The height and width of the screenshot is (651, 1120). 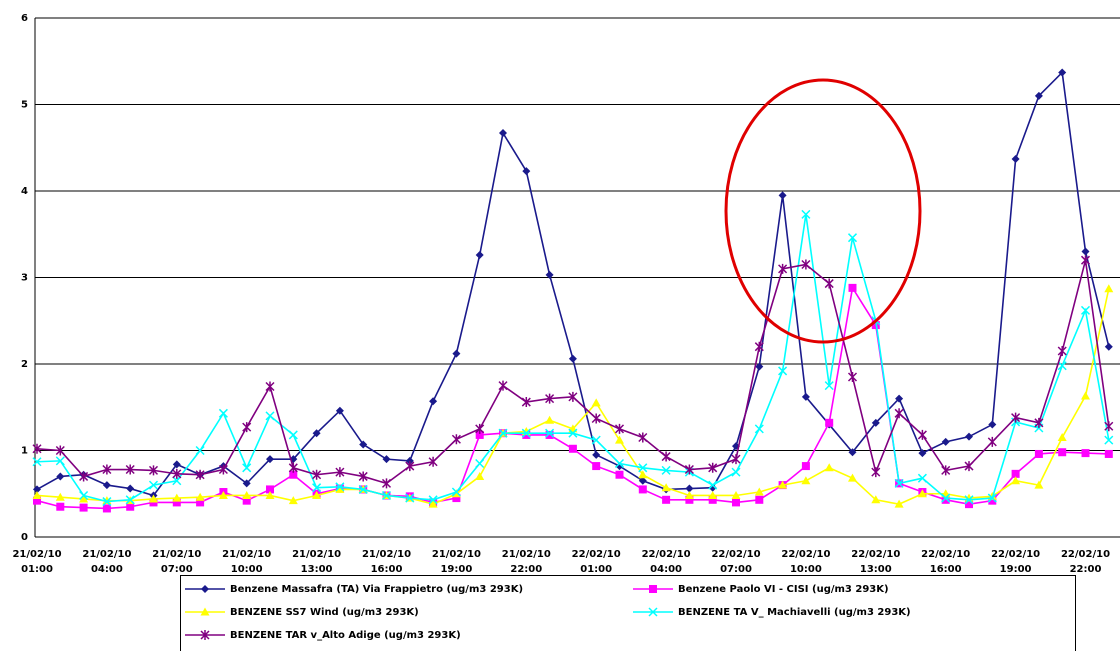 What do you see at coordinates (24, 451) in the screenshot?
I see `y-tick-label: 1` at bounding box center [24, 451].